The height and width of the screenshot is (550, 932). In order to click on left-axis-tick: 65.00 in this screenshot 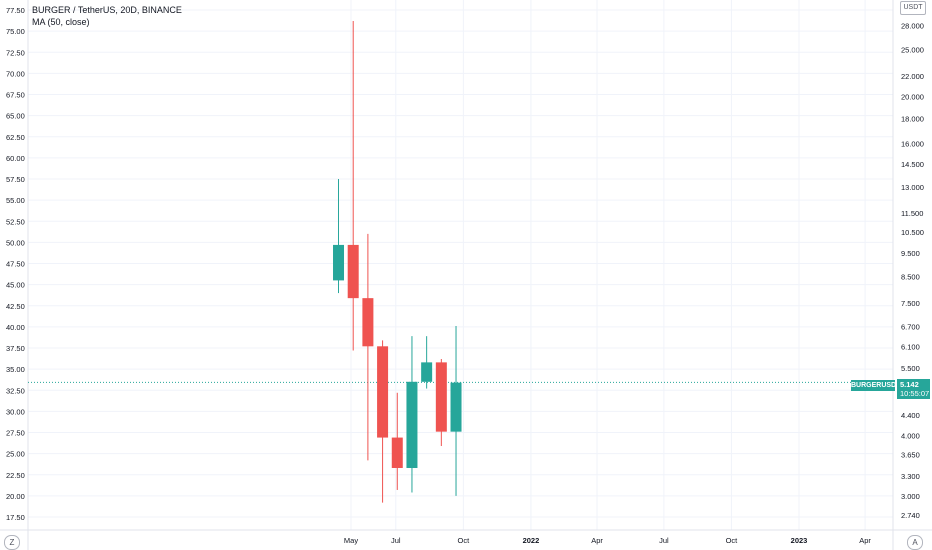, I will do `click(15, 116)`.